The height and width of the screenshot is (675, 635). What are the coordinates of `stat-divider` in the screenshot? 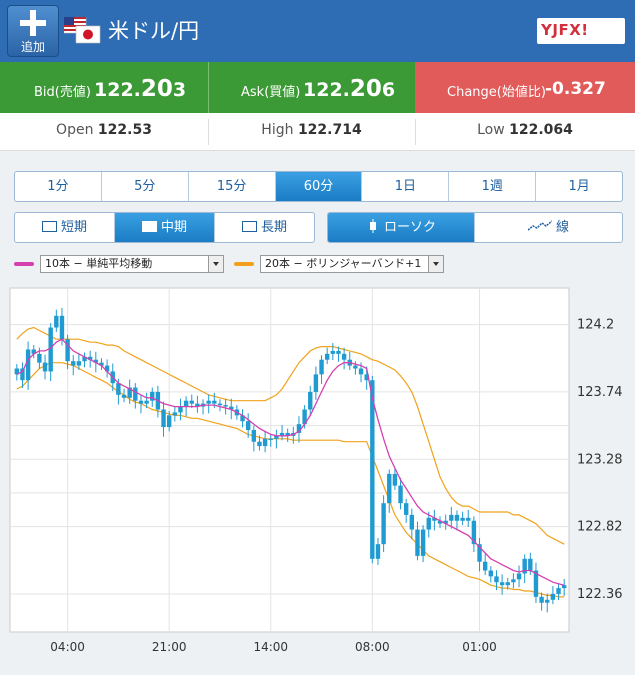 It's located at (208, 132).